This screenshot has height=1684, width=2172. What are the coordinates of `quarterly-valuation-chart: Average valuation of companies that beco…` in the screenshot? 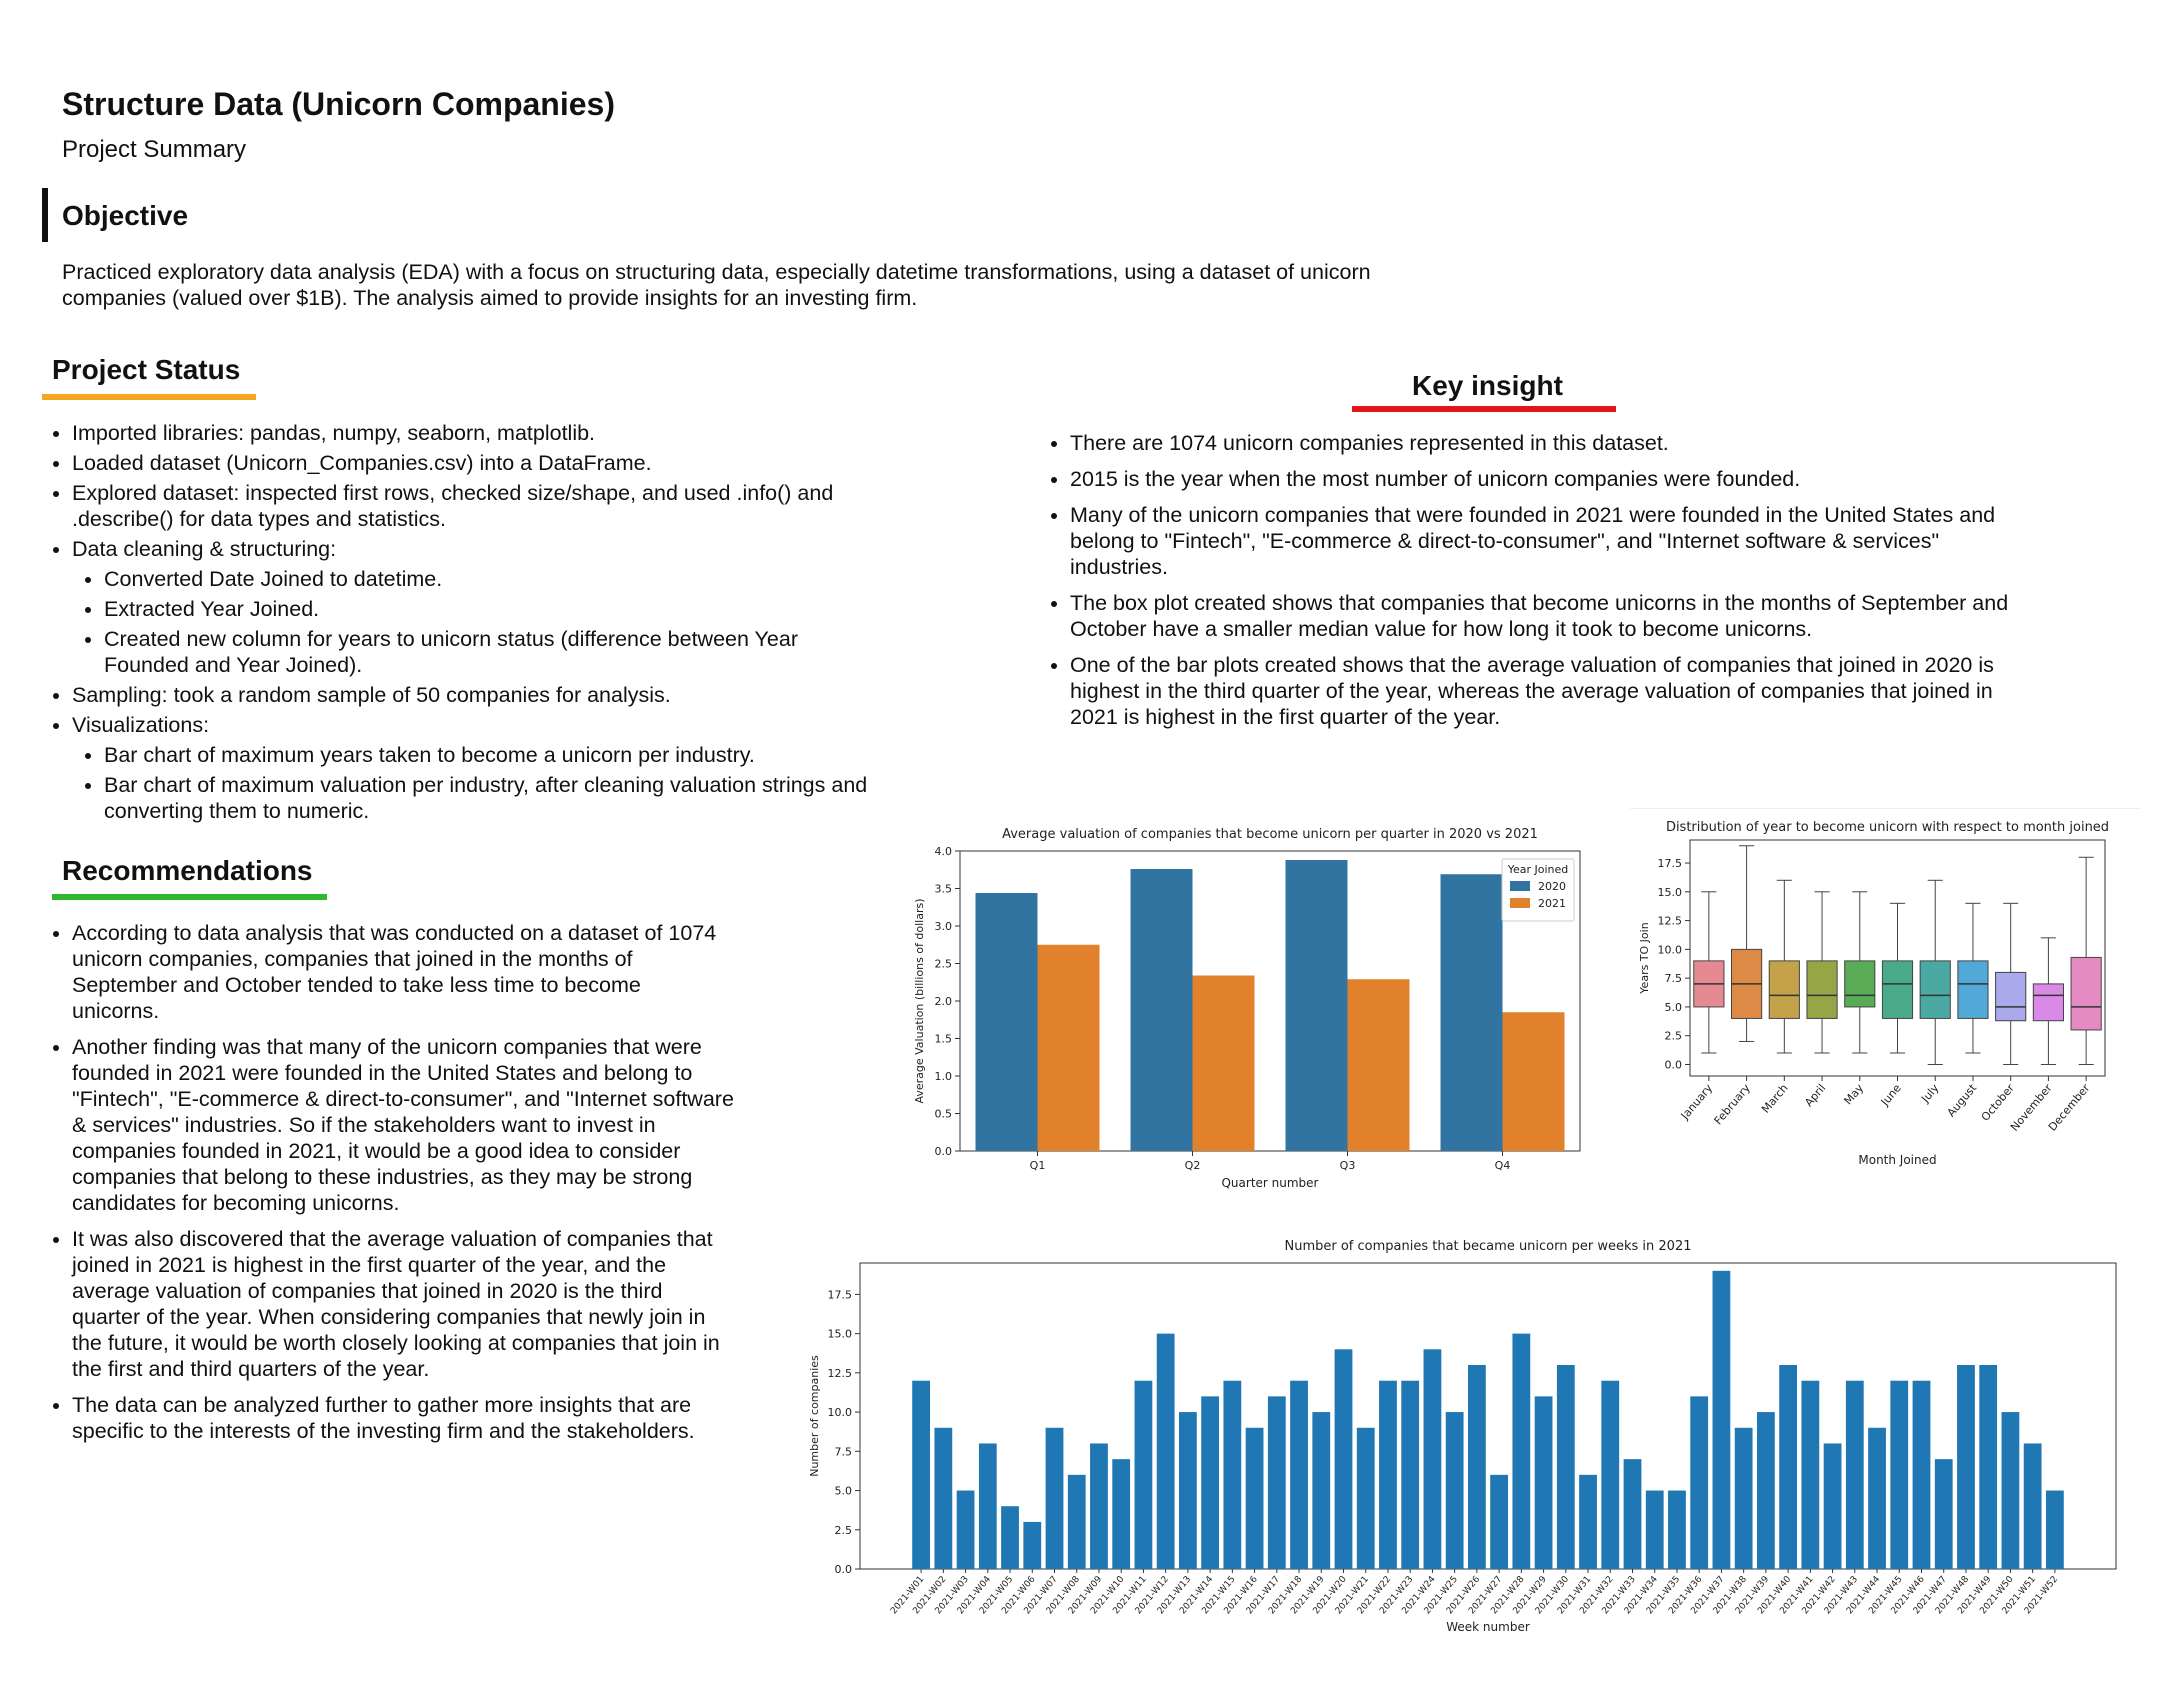 It's located at (1247, 1008).